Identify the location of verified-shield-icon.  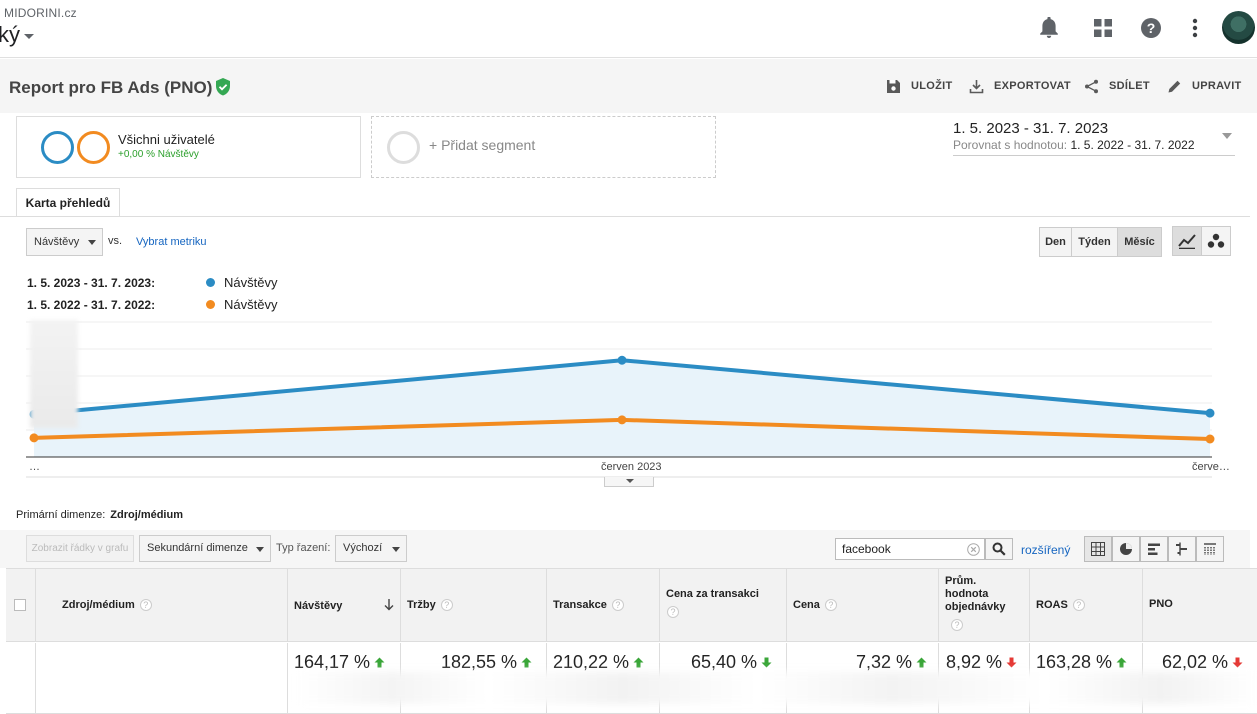
(223, 89).